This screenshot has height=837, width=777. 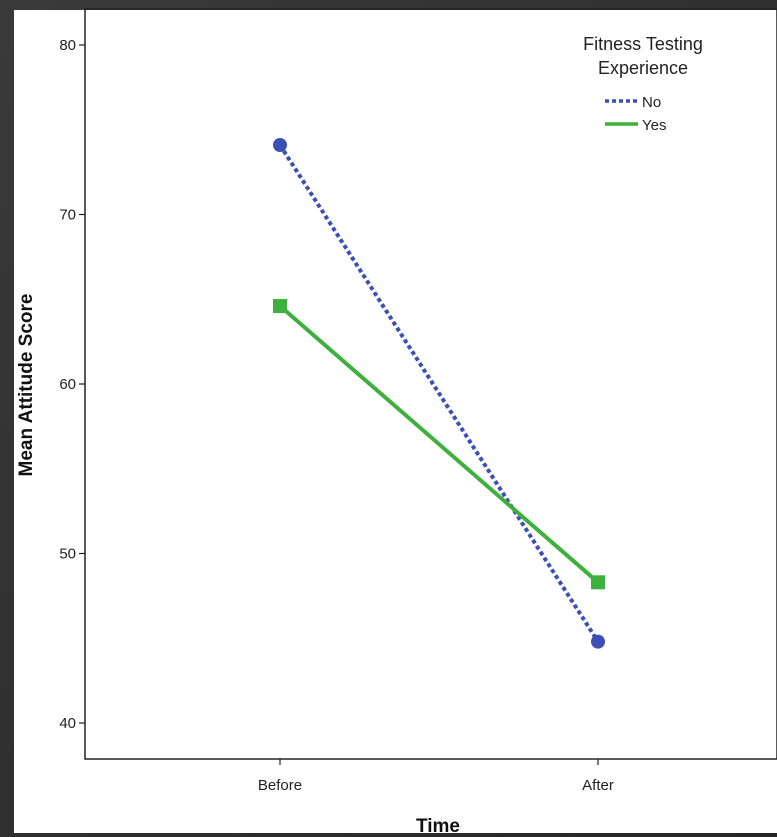 I want to click on x-axis-title: Time, so click(x=438, y=826).